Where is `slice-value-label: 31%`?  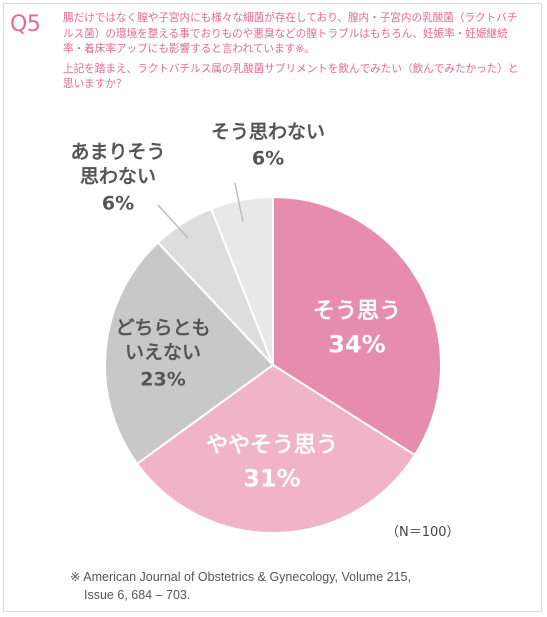
slice-value-label: 31% is located at coordinates (271, 479).